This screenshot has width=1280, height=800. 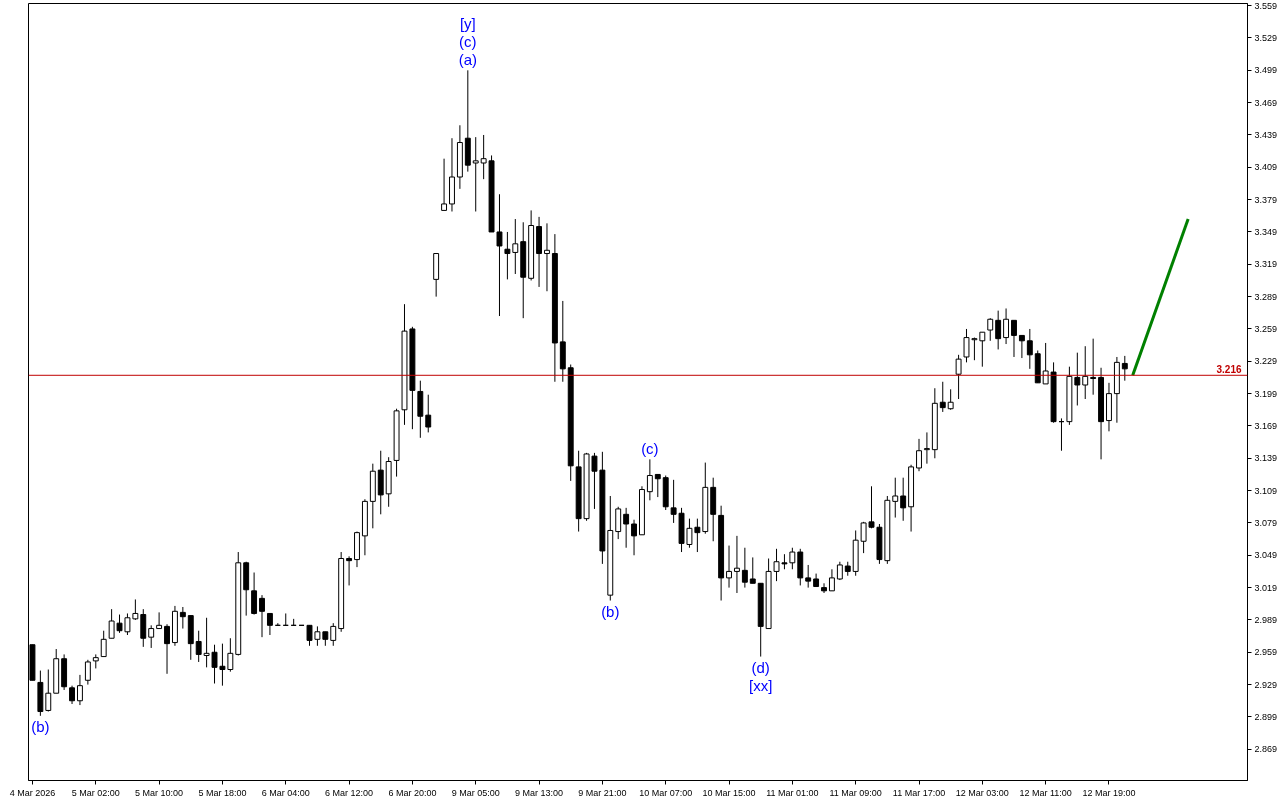 I want to click on x-tick-label: 11 Mar 17:00, so click(x=919, y=792).